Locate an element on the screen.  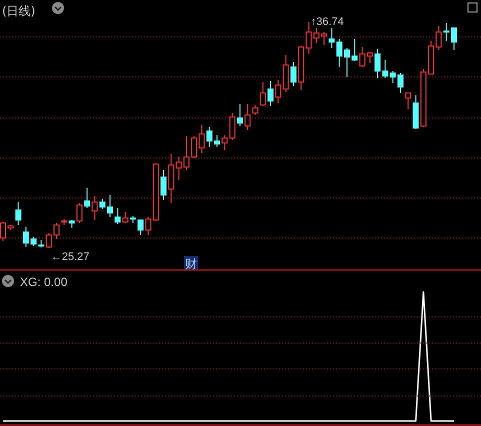
annotation: ↑36.74 is located at coordinates (327, 22).